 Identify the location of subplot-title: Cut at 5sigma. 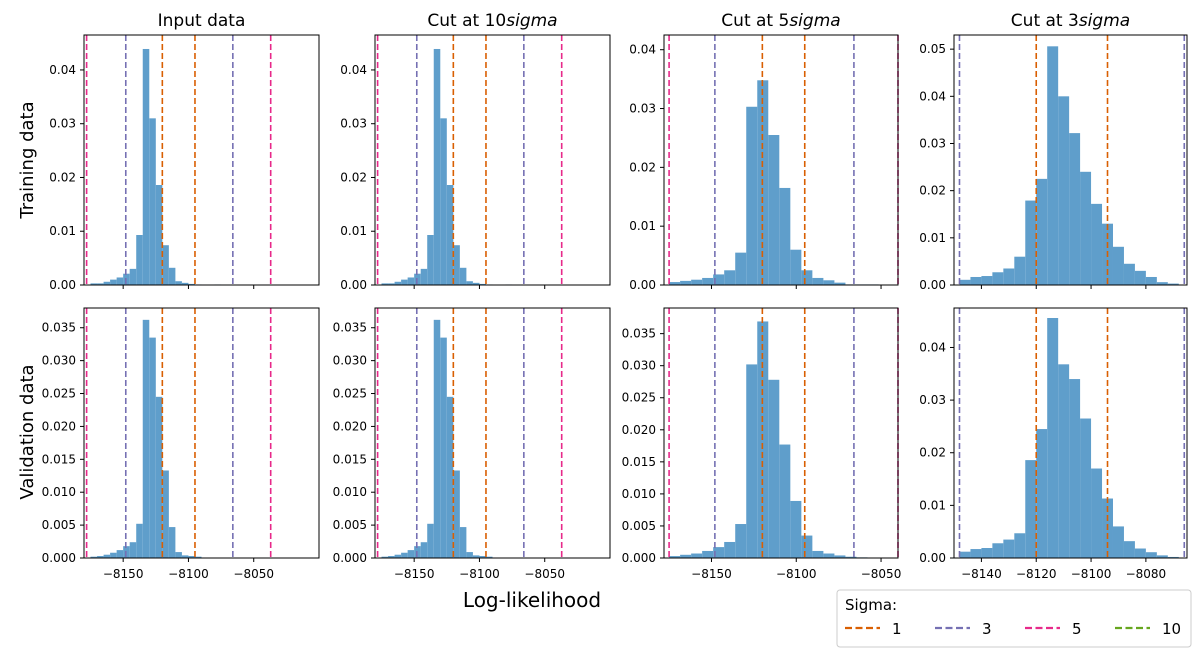
(780, 21).